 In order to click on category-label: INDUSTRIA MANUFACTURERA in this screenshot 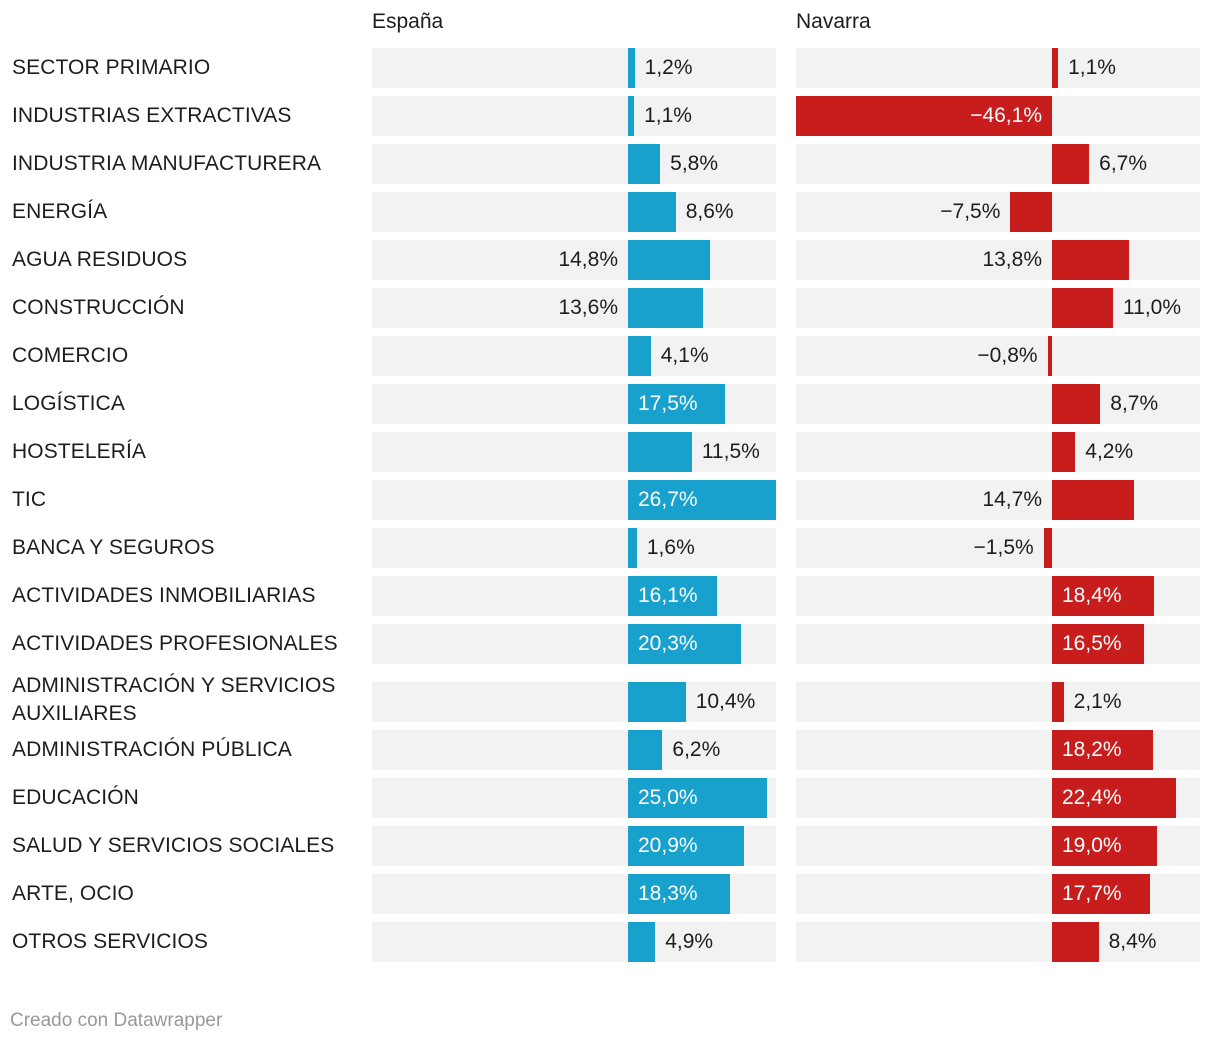, I will do `click(167, 163)`.